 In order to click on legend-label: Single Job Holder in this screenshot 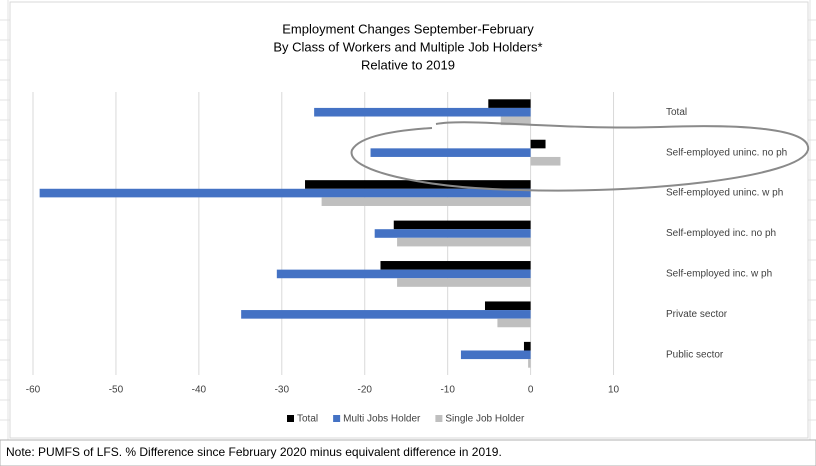, I will do `click(485, 419)`.